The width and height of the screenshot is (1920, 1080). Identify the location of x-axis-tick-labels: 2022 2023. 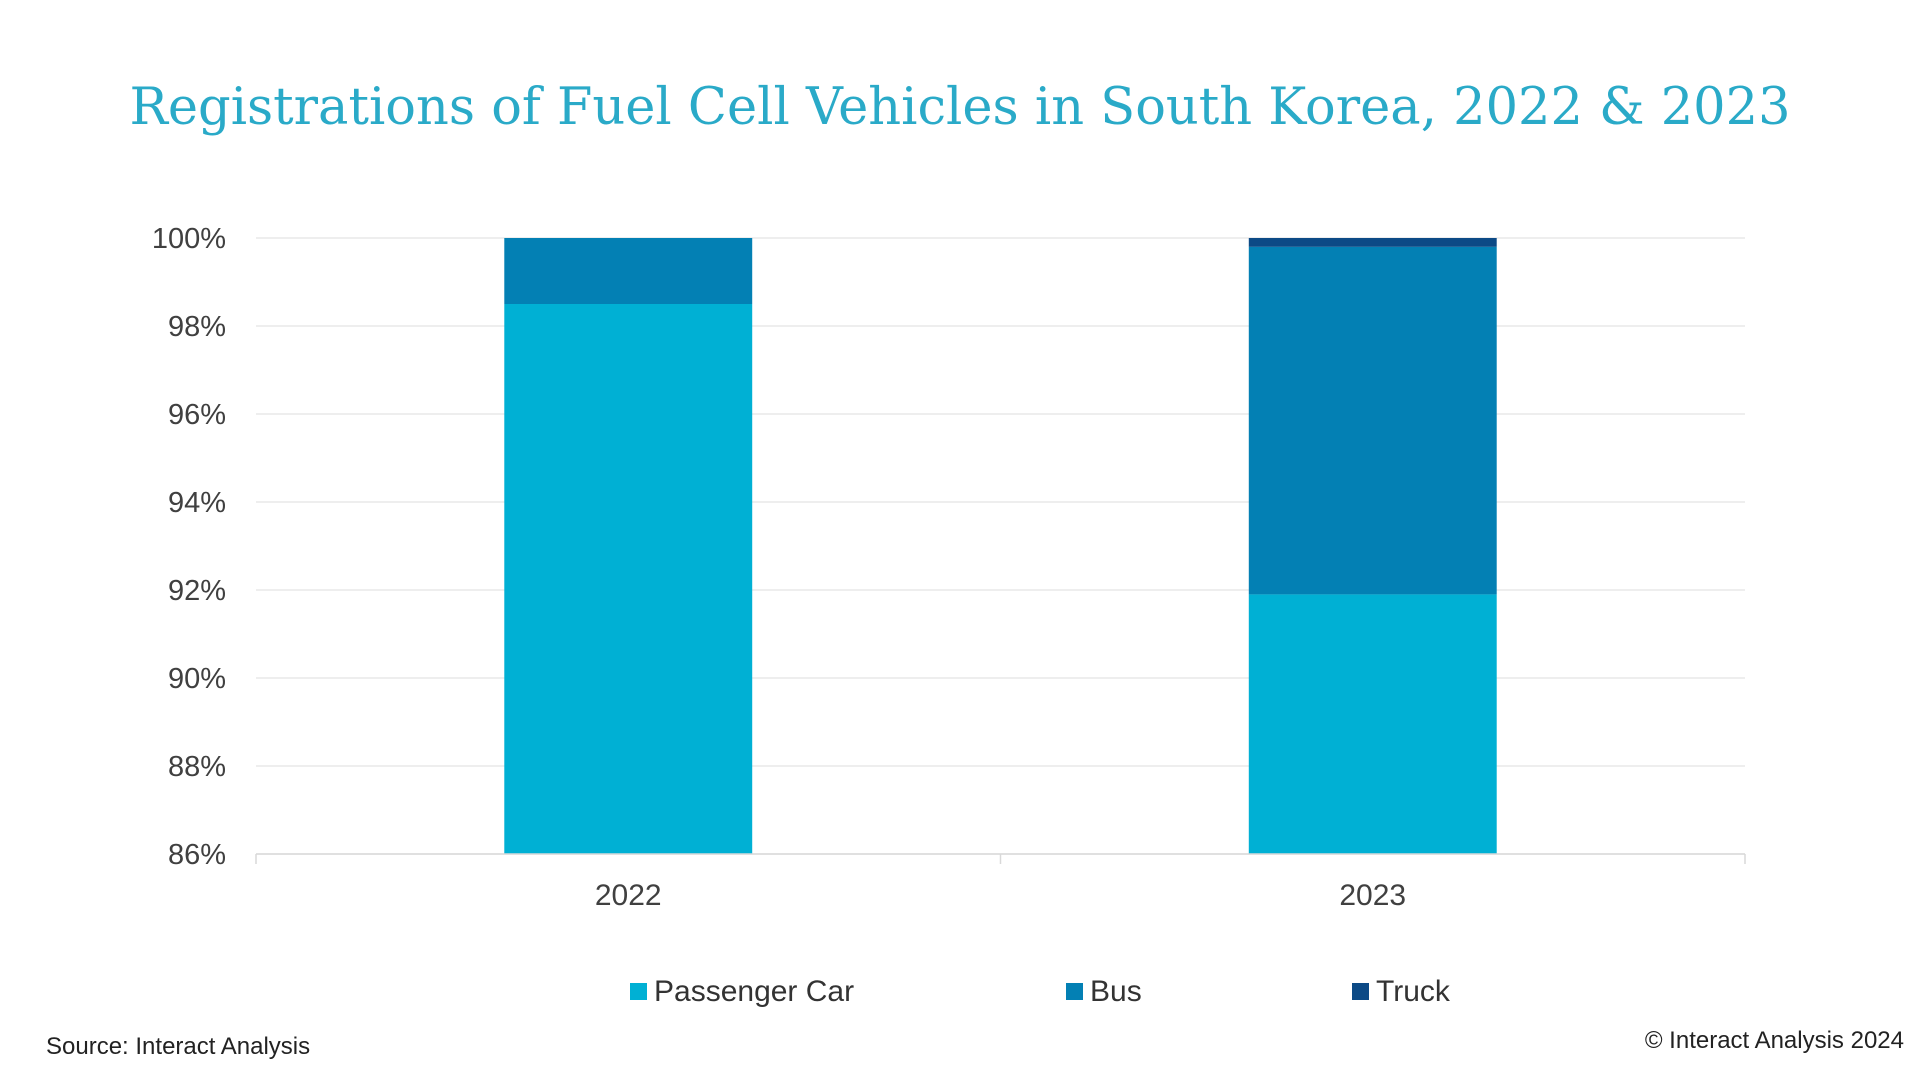
(1000, 895).